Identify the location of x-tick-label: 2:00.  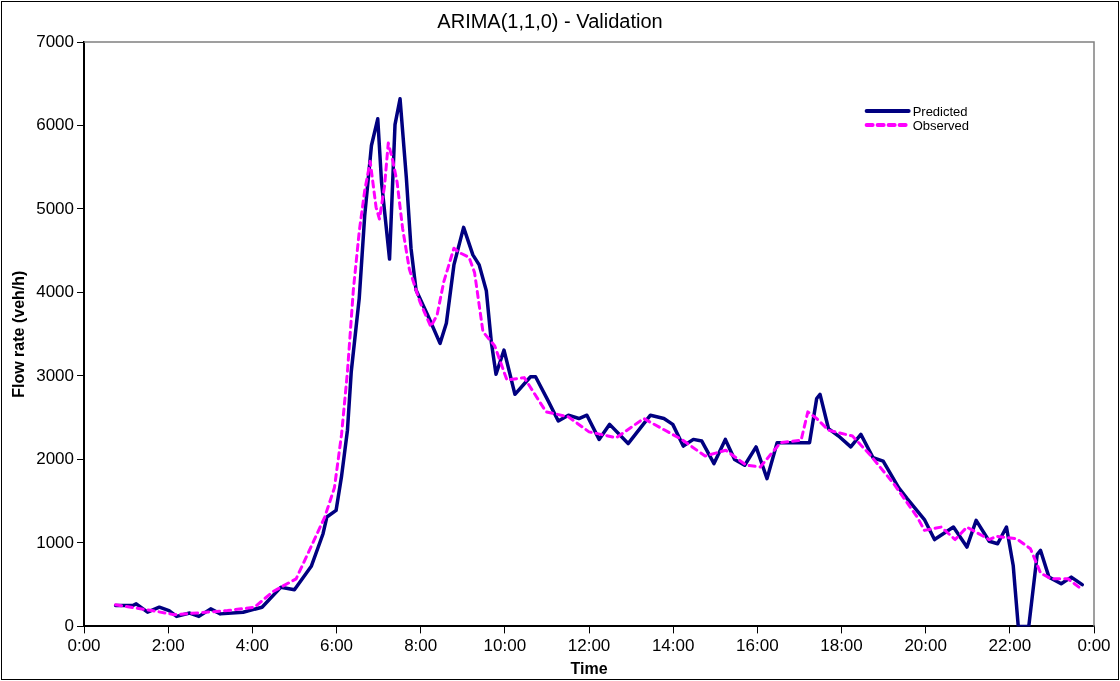
(168, 646).